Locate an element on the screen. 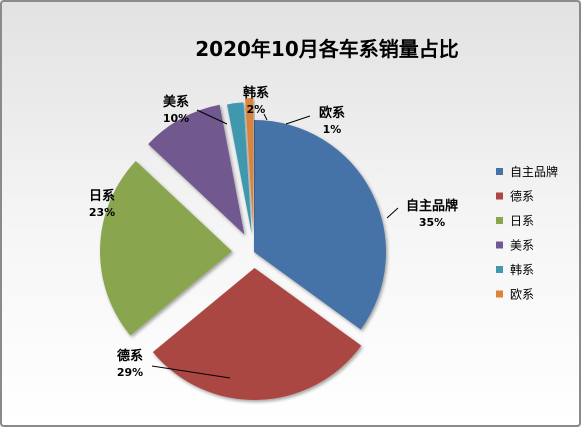  data-label-value-dexi: 29% is located at coordinates (130, 372).